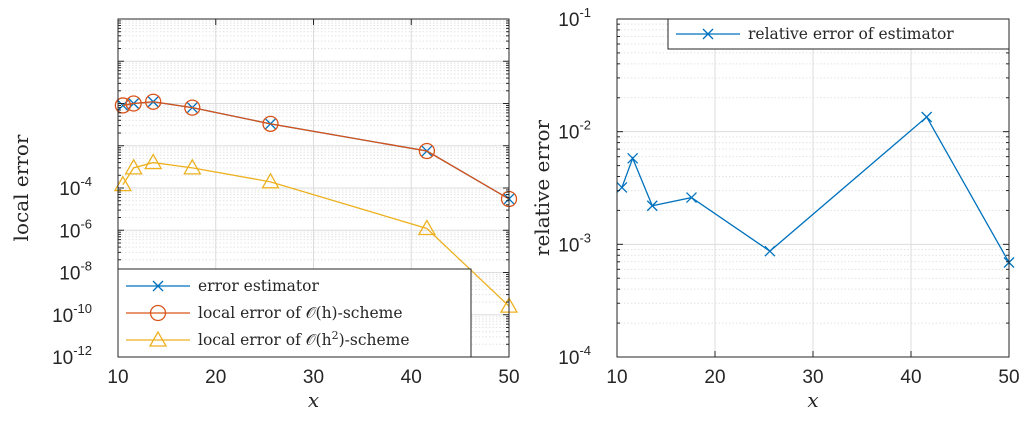 The image size is (1023, 423). What do you see at coordinates (72, 314) in the screenshot?
I see `y-tick-label: 10⁻¹⁰` at bounding box center [72, 314].